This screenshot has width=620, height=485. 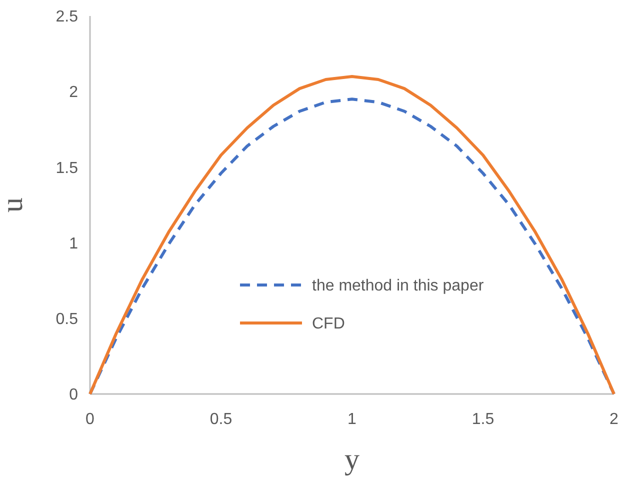 What do you see at coordinates (67, 17) in the screenshot?
I see `y-tick-label: 2.5` at bounding box center [67, 17].